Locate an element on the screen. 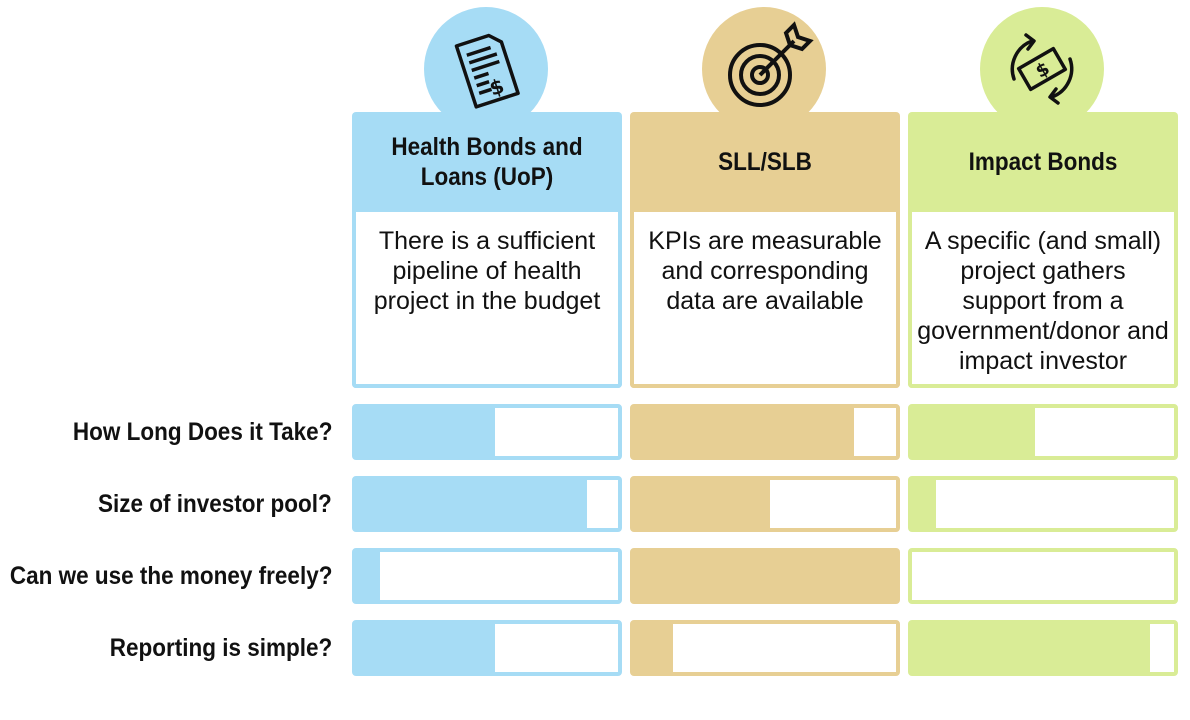 This screenshot has width=1190, height=720. row-label-reporting: Reporting is simple? is located at coordinates (220, 648).